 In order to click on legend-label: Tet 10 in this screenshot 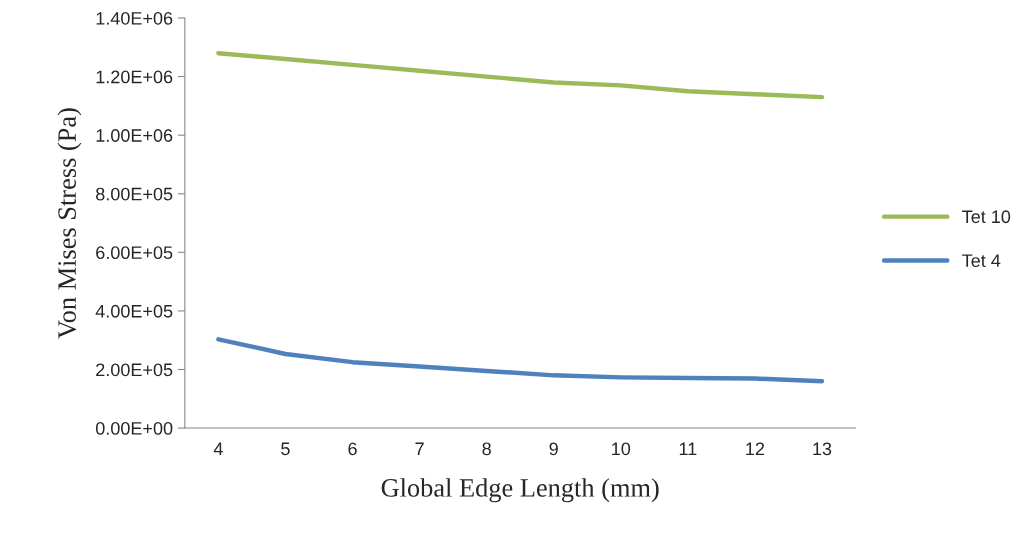, I will do `click(986, 217)`.